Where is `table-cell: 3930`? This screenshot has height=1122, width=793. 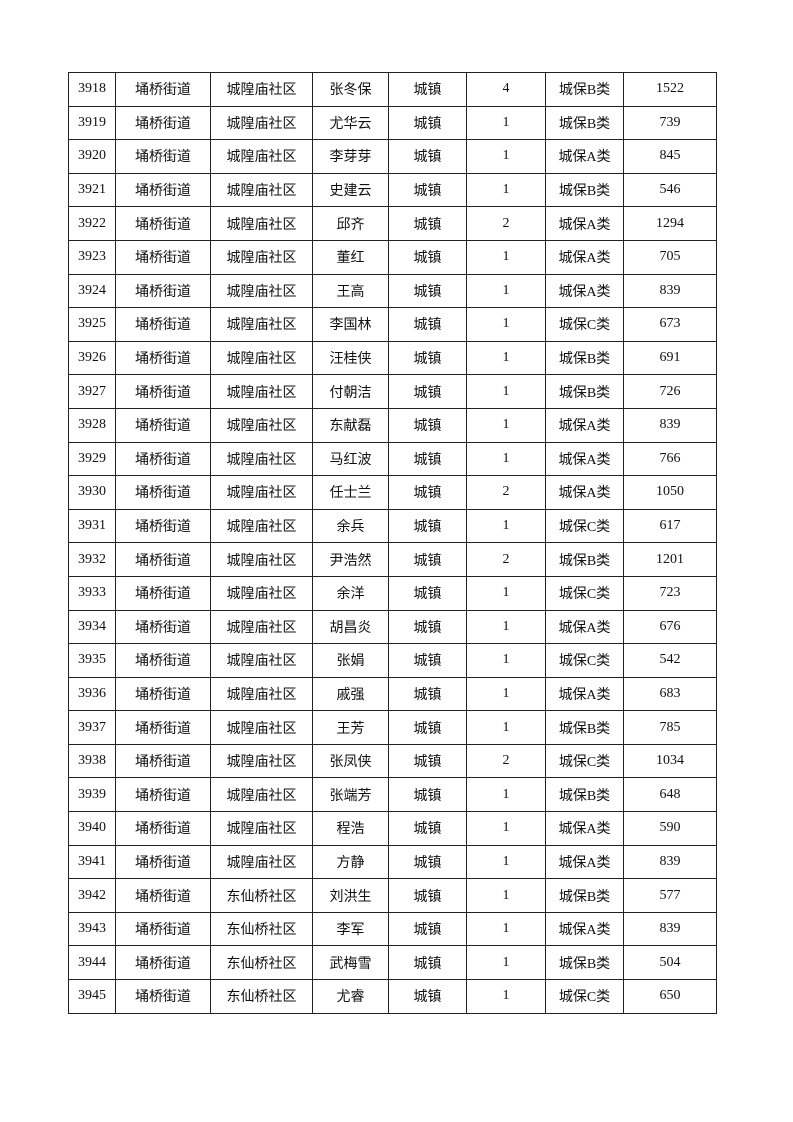 table-cell: 3930 is located at coordinates (92, 492).